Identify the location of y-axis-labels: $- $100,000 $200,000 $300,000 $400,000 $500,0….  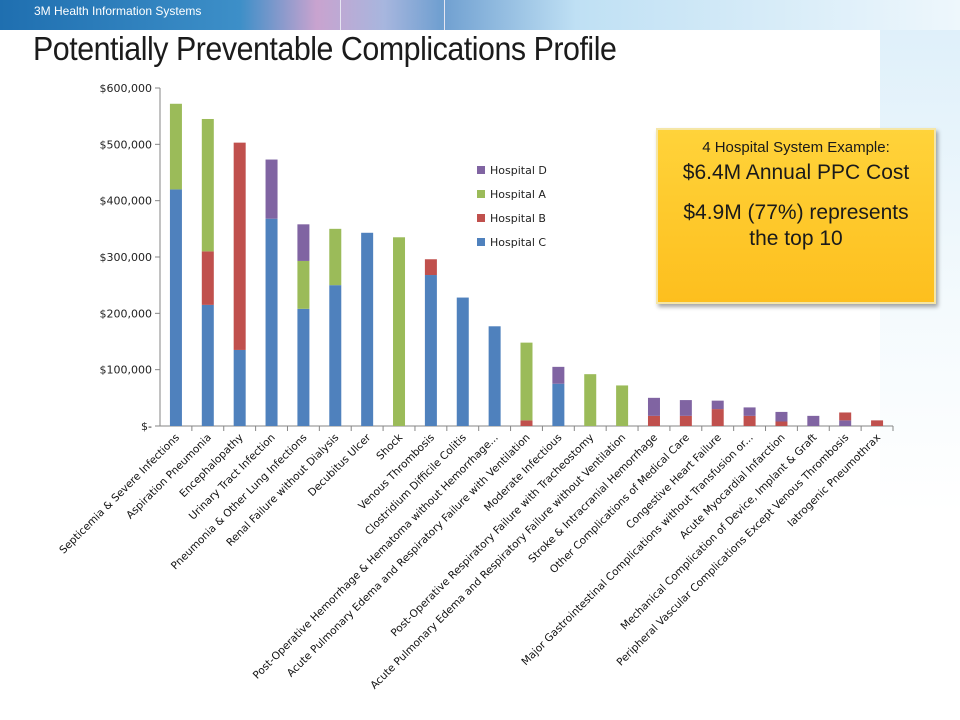
(126, 257).